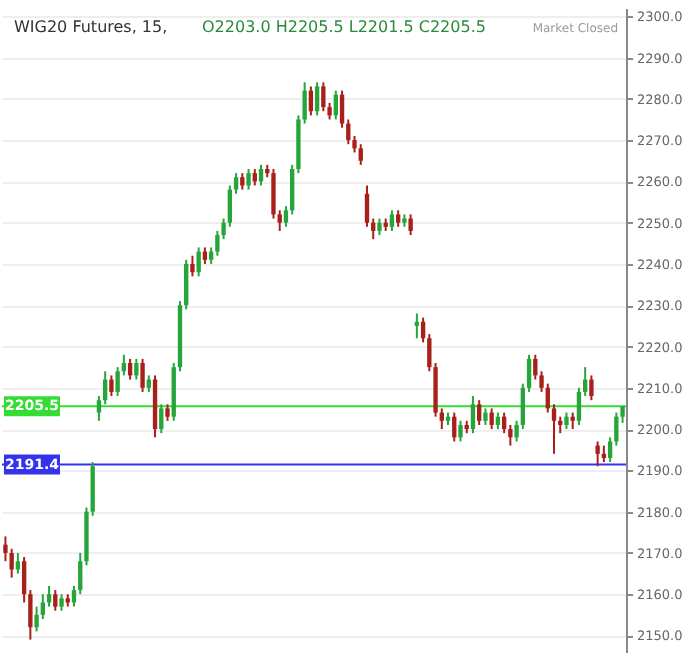 This screenshot has height=660, width=700. What do you see at coordinates (344, 27) in the screenshot?
I see `annotation: O2203.0 H2205.5 L2201.5 C2205.5` at bounding box center [344, 27].